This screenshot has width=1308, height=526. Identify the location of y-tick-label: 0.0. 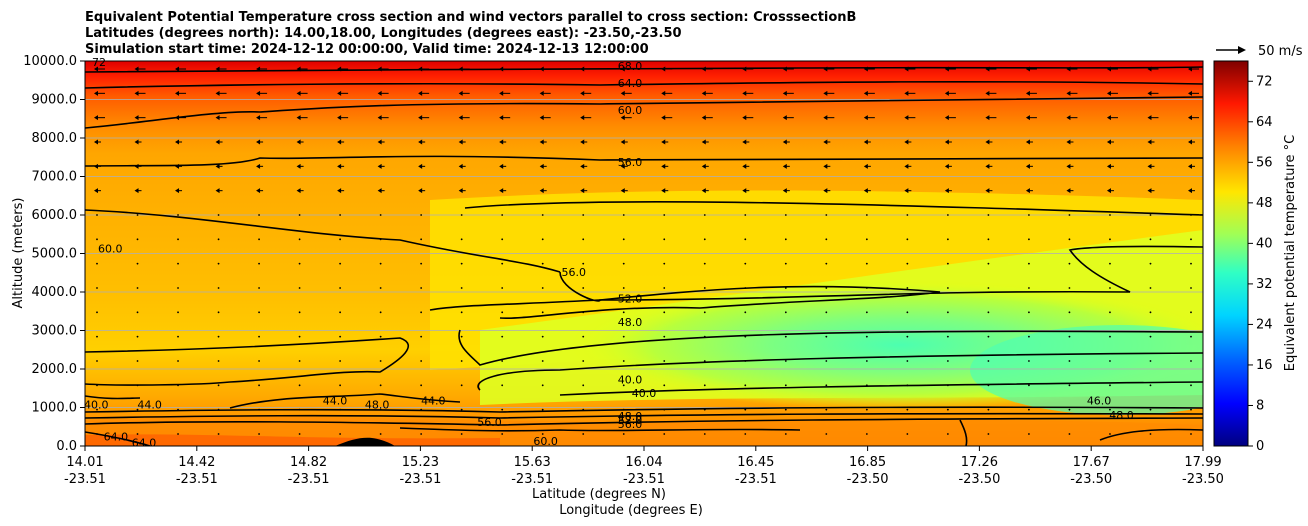
(66, 446).